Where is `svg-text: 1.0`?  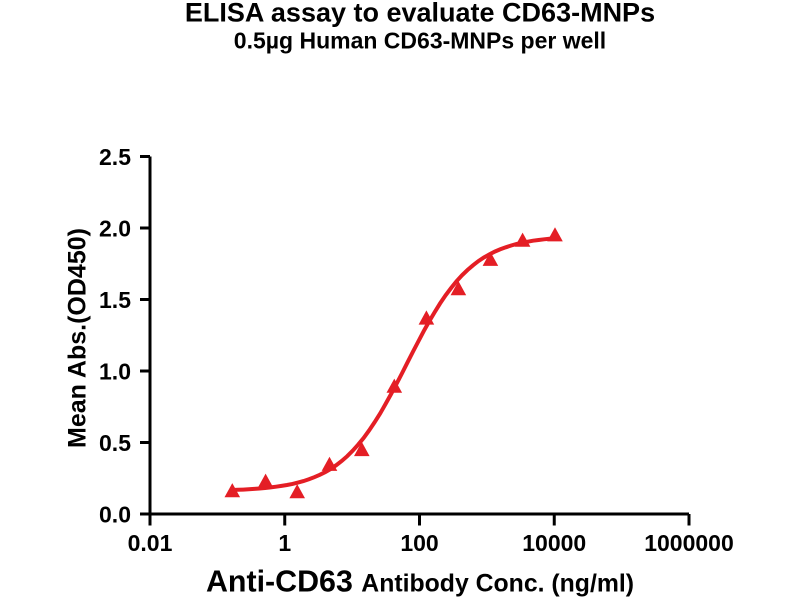
svg-text: 1.0 is located at coordinates (115, 372).